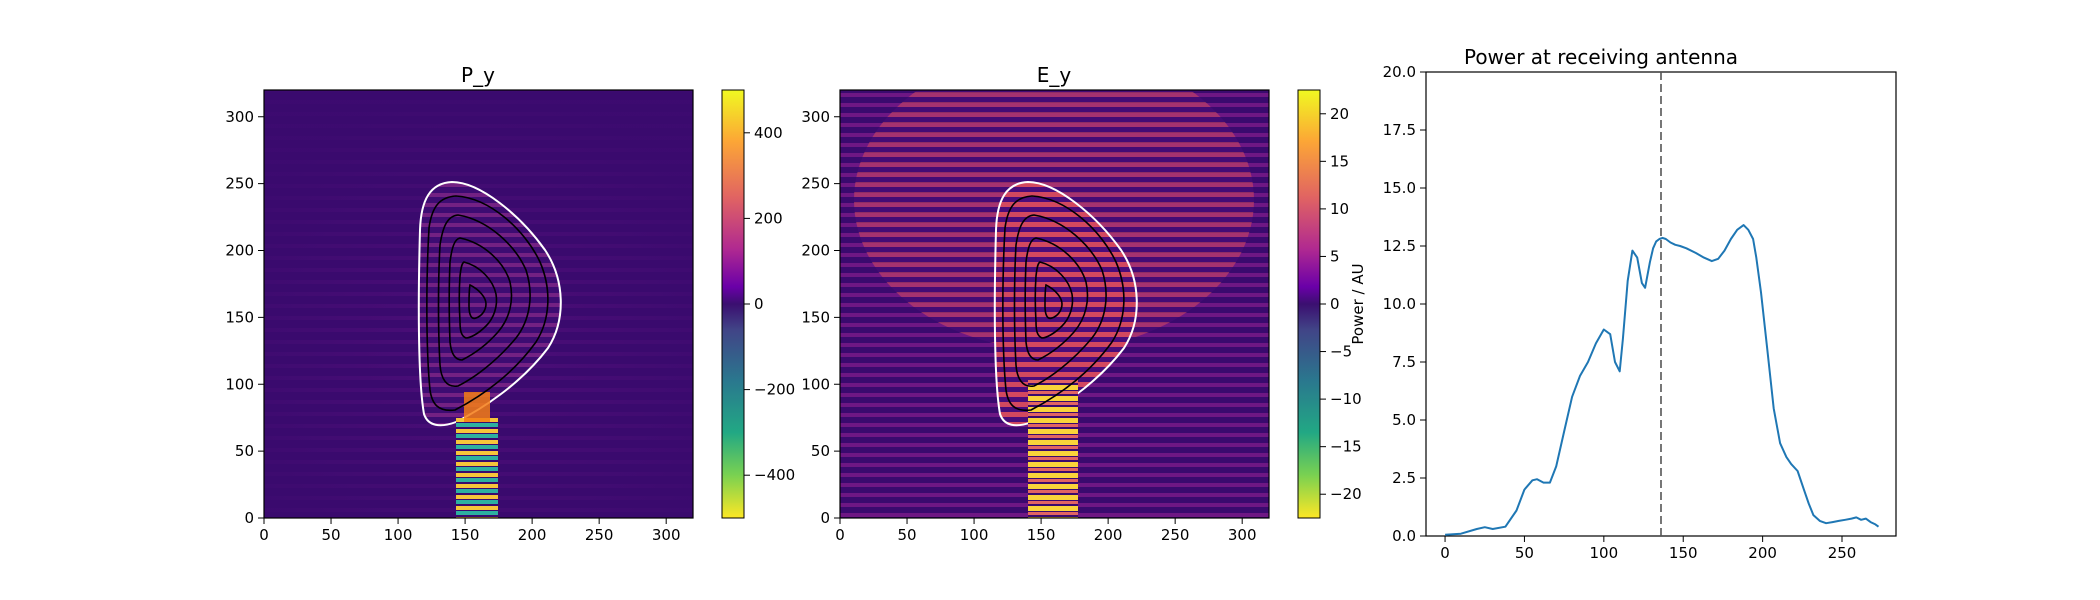 This screenshot has height=600, width=2100. I want to click on e-y-y-tick-label: 100, so click(815, 384).